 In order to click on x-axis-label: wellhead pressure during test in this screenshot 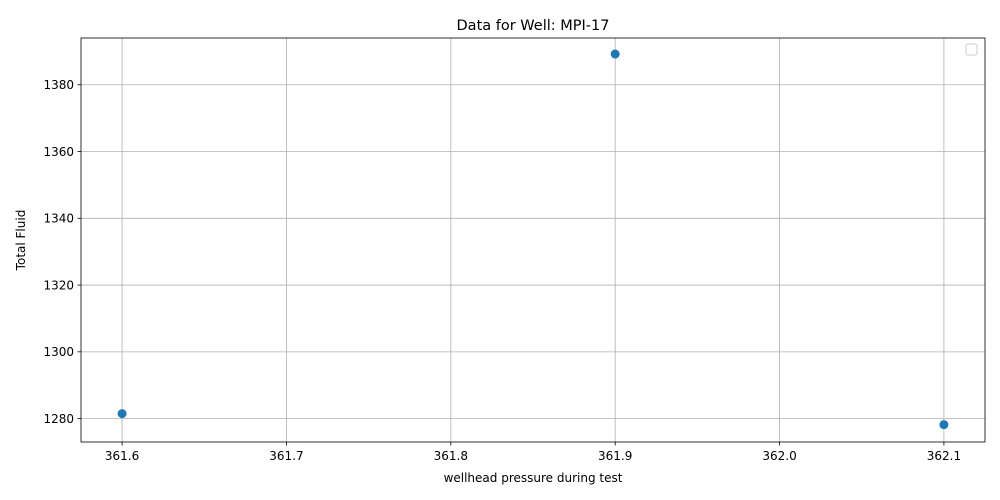, I will do `click(533, 478)`.